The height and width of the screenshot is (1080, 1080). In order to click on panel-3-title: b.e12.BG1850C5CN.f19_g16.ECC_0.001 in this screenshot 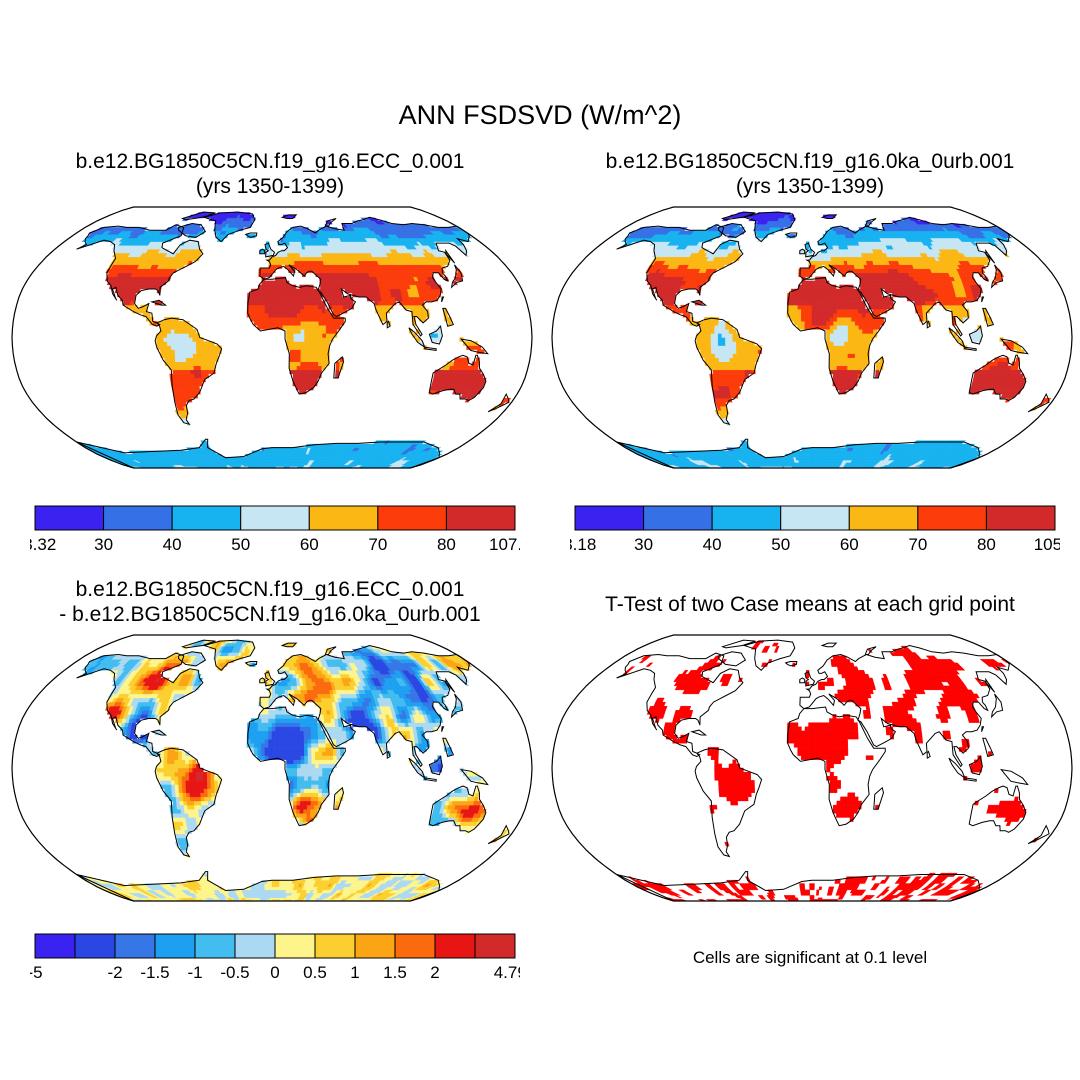, I will do `click(270, 589)`.